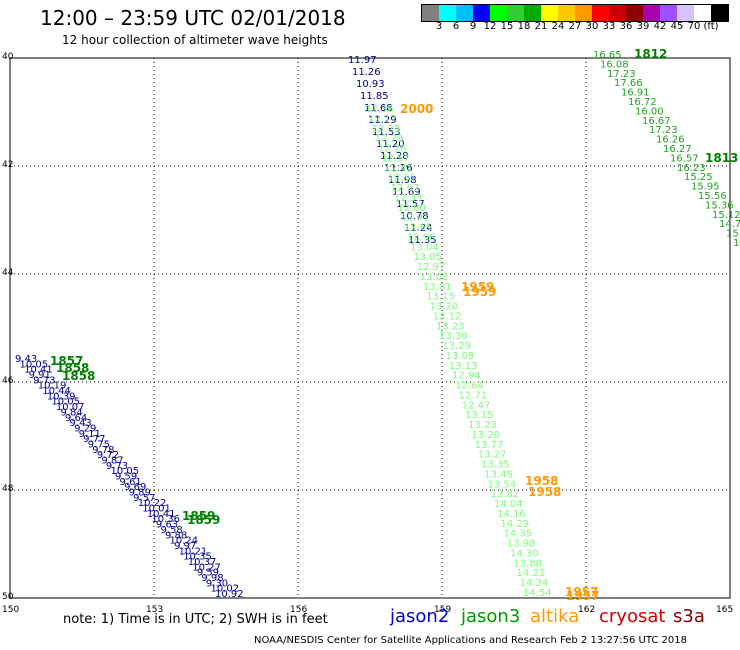 This screenshot has width=740, height=650. I want to click on wave-height-label: 11.29, so click(382, 120).